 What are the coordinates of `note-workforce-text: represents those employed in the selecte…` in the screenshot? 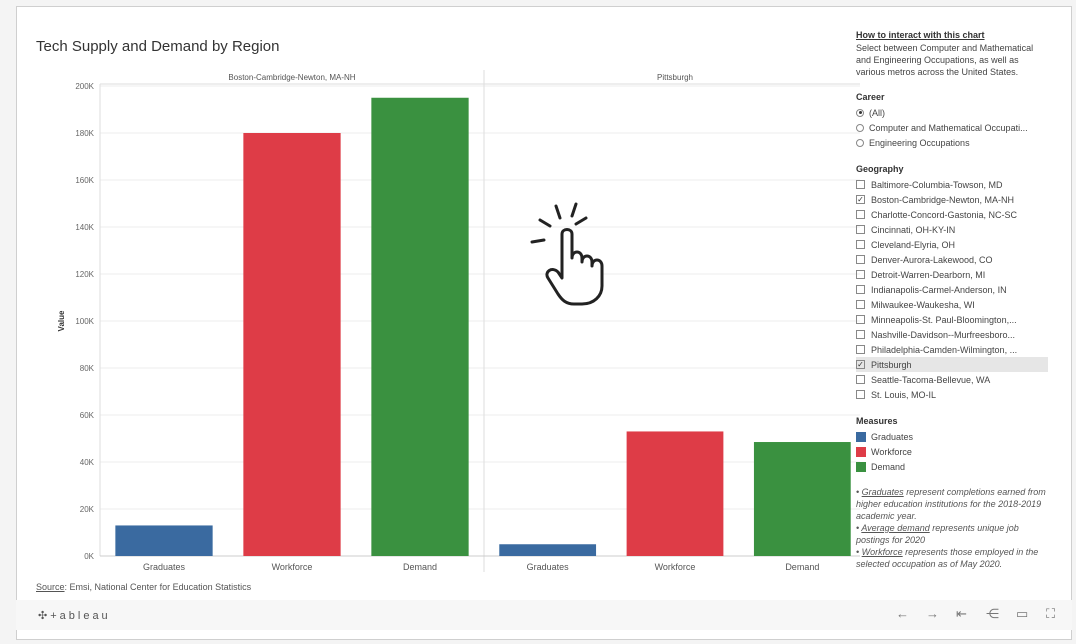 It's located at (947, 558).